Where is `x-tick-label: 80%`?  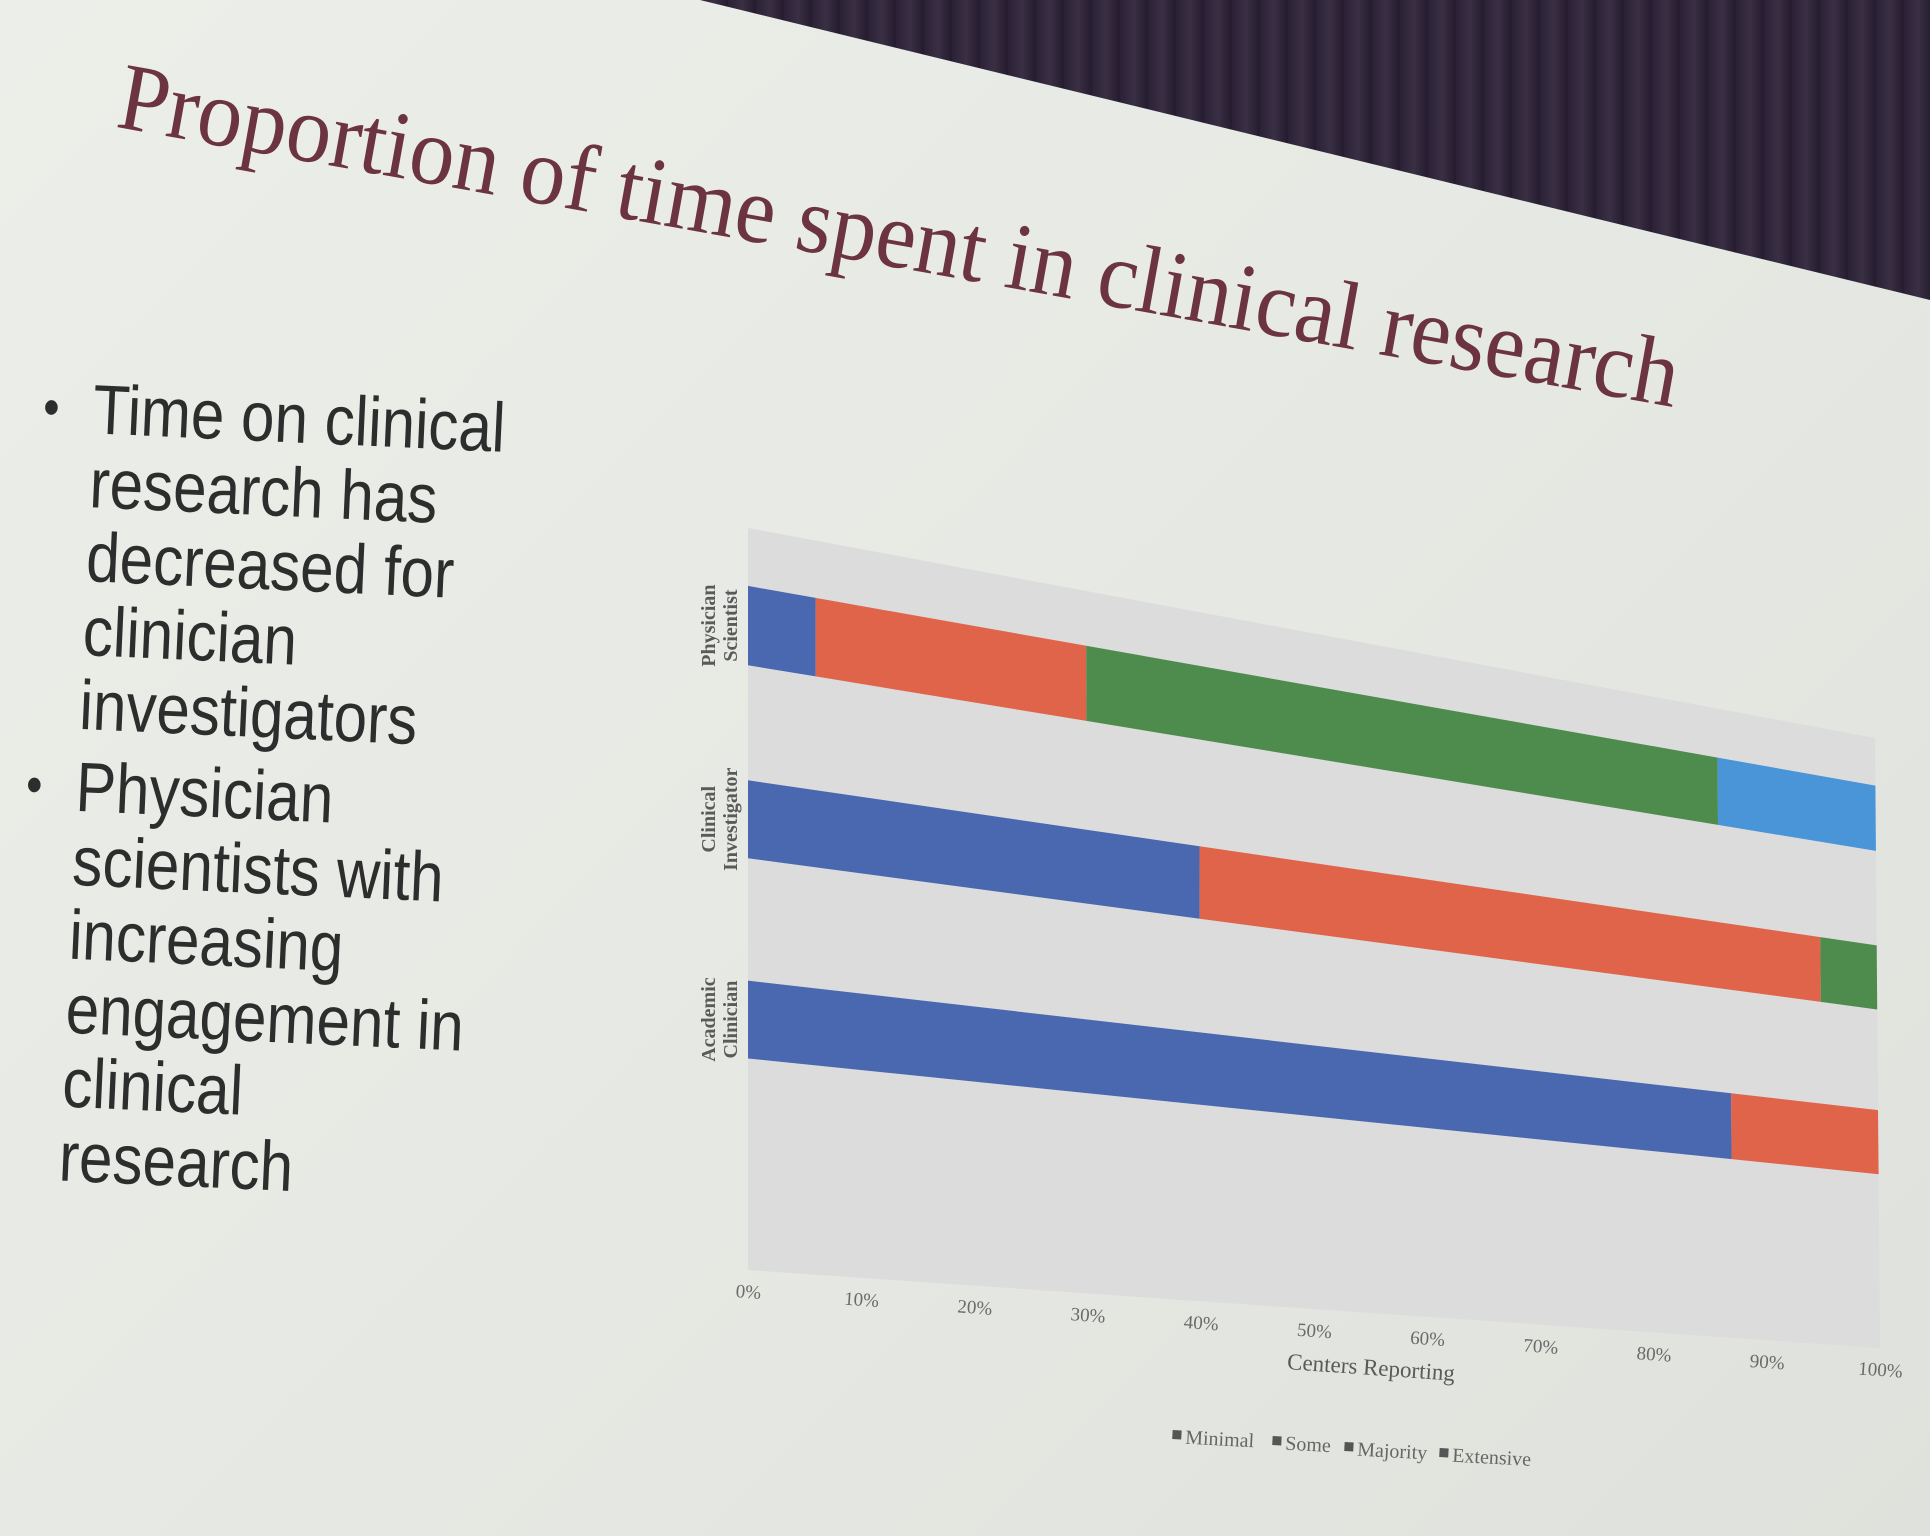
x-tick-label: 80% is located at coordinates (1654, 1354).